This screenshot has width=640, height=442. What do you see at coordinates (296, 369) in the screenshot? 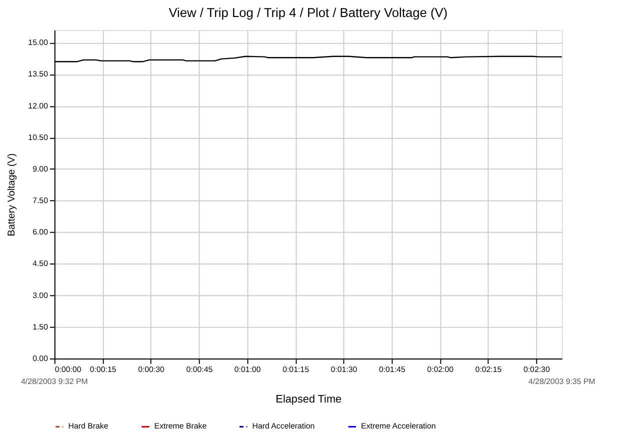
I see `x-tick-label: 0:01:15` at bounding box center [296, 369].